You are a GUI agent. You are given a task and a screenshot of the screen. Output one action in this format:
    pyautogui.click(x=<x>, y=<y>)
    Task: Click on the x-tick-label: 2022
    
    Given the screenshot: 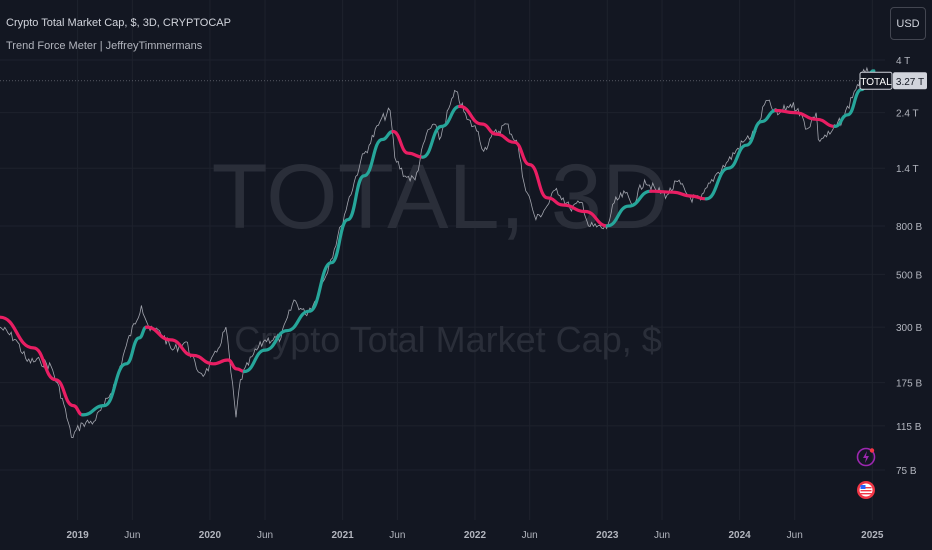 What is the action you would take?
    pyautogui.click(x=475, y=535)
    